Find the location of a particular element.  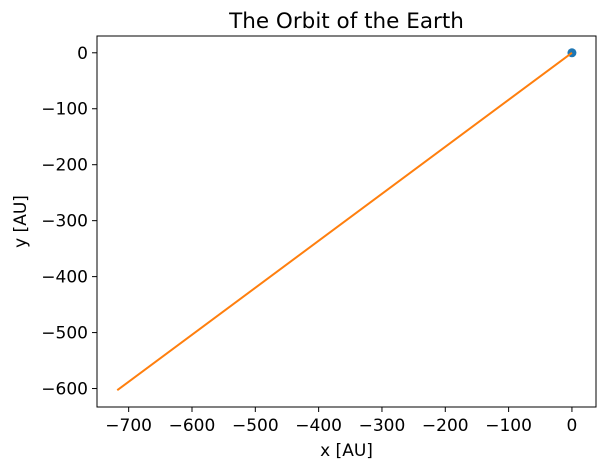

x-tick-label: −100 is located at coordinates (508, 426).